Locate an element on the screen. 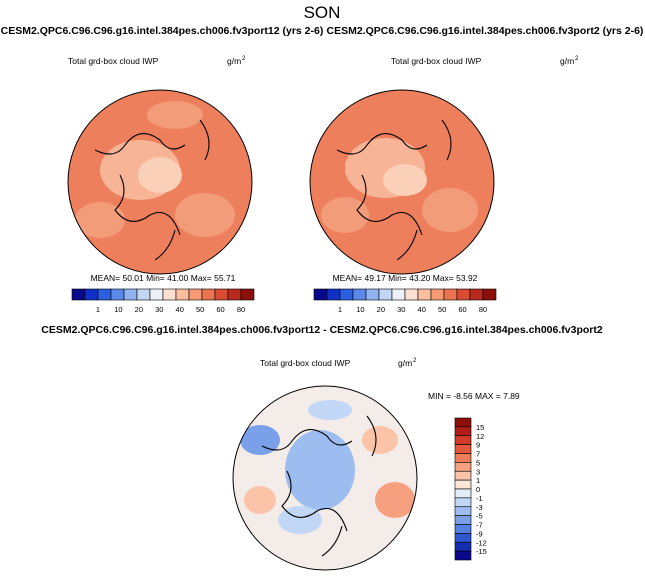  colorbar-label: -7 is located at coordinates (479, 525).